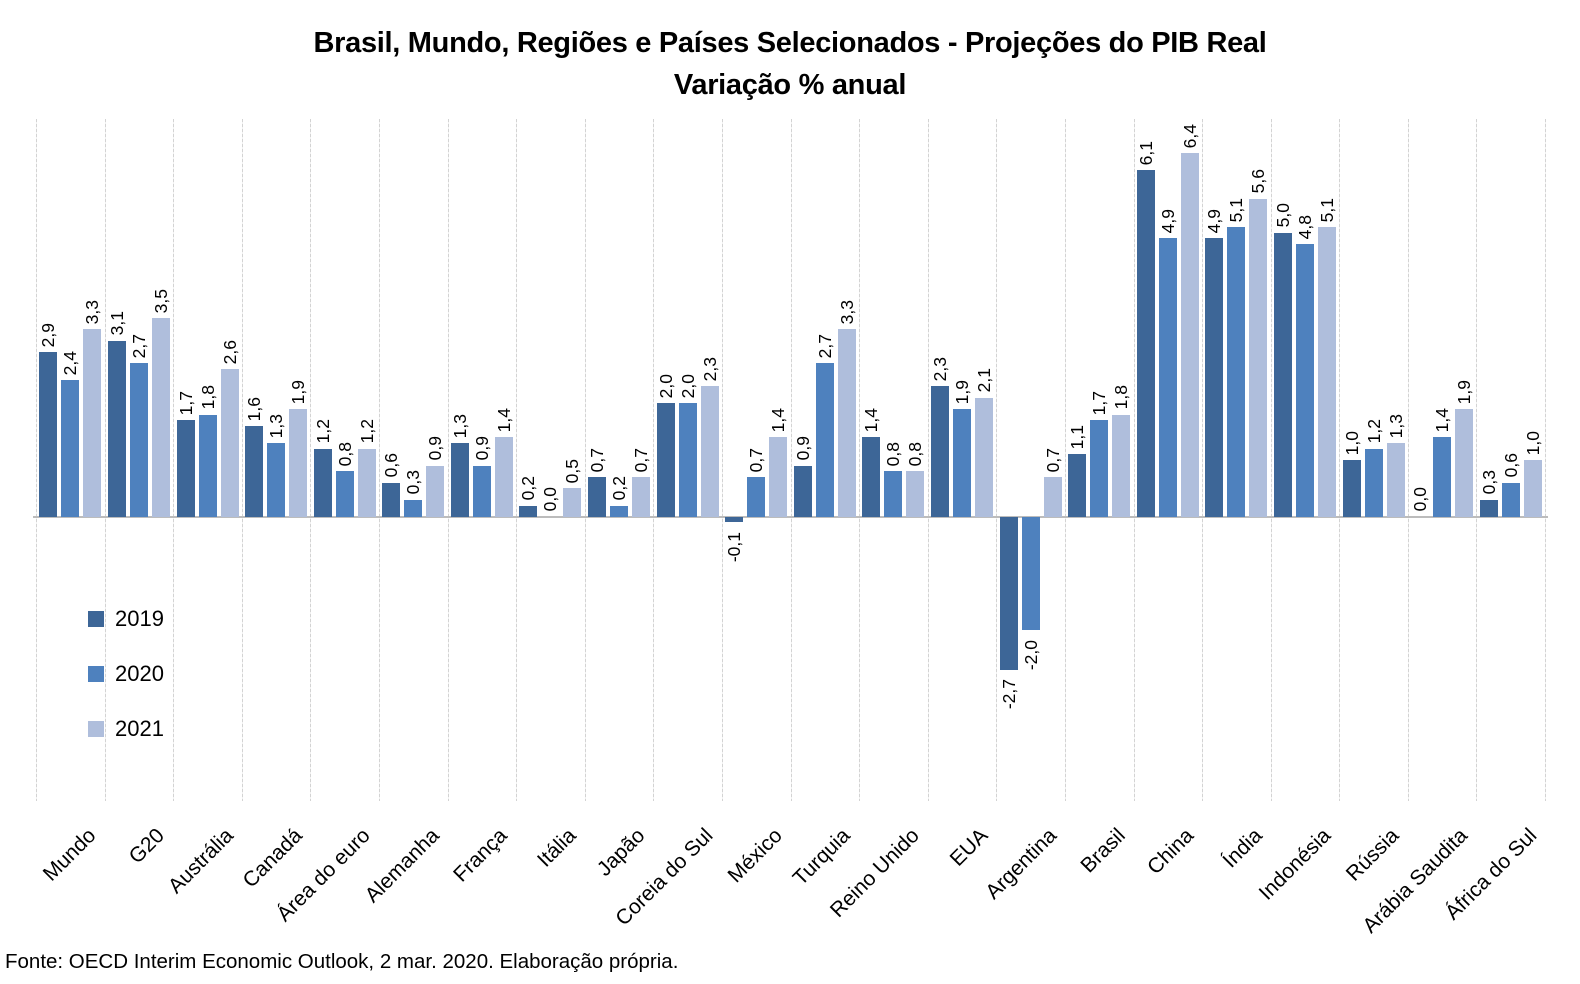 The width and height of the screenshot is (1580, 984). What do you see at coordinates (984, 380) in the screenshot?
I see `bar-value-label: 2,1` at bounding box center [984, 380].